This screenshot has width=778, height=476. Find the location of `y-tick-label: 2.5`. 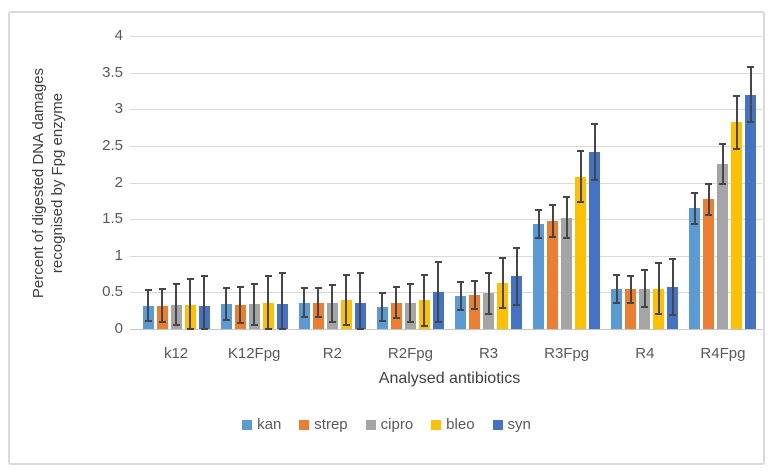

y-tick-label: 2.5 is located at coordinates (112, 145).